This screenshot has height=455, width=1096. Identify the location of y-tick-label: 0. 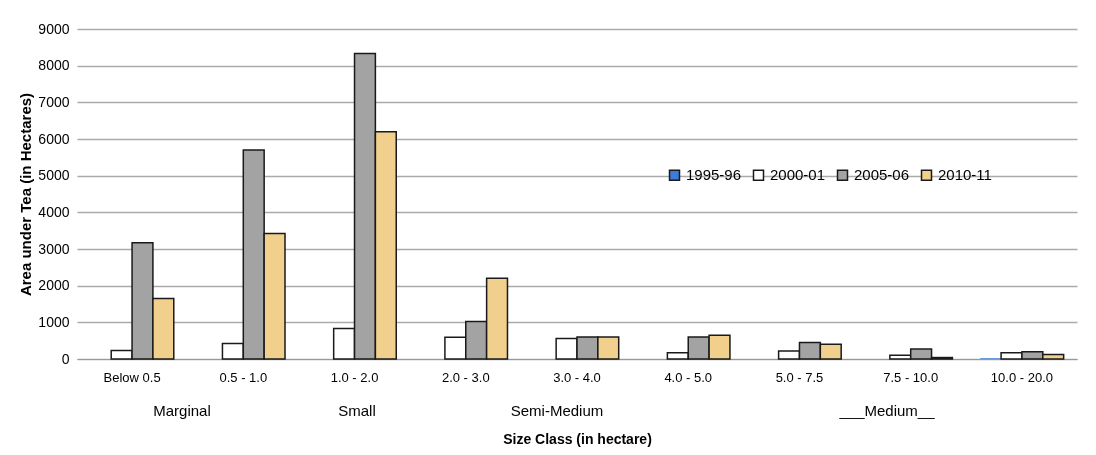
(65, 358).